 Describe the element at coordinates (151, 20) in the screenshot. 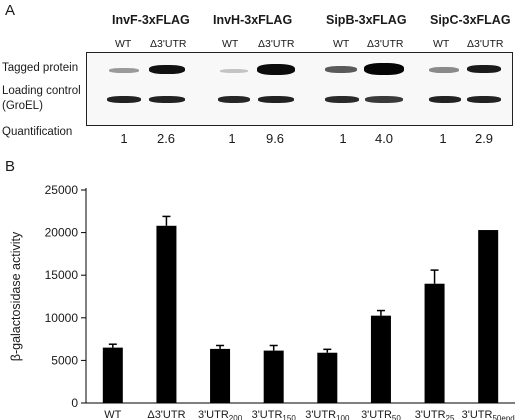

I see `protein-title-invf: InvF-3xFLAG` at that location.